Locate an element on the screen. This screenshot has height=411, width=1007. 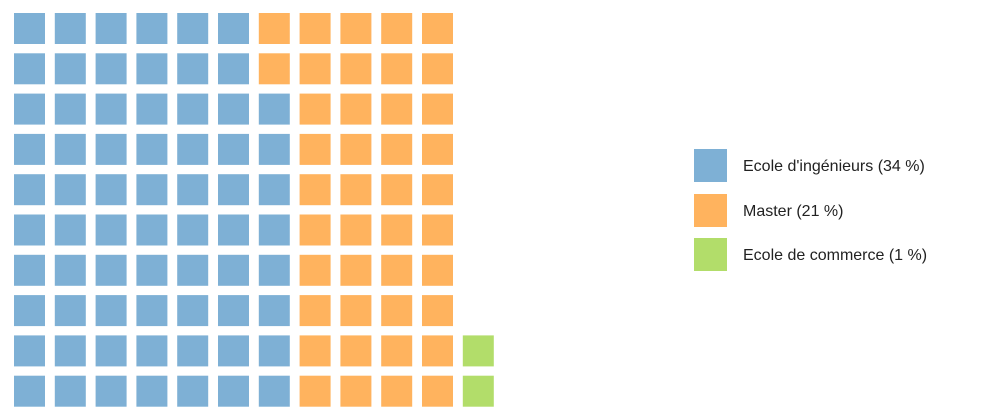
legend-item-master: Master (21 %) is located at coordinates (768, 210).